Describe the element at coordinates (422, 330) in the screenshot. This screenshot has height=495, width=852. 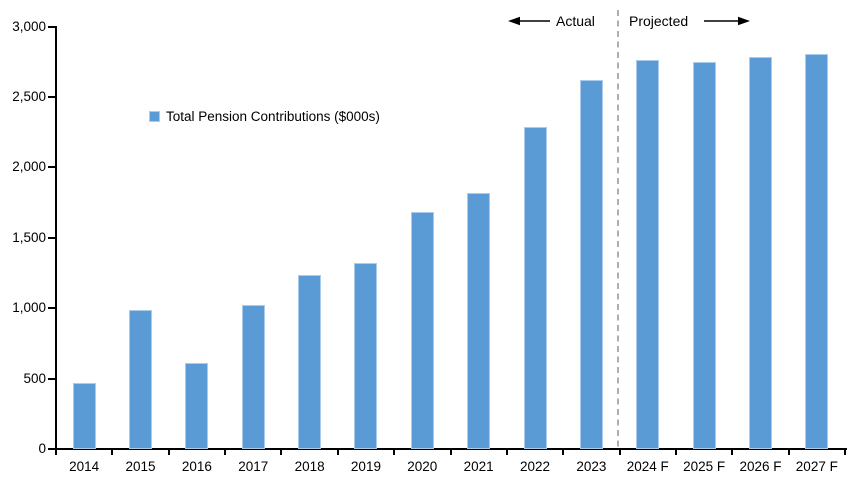
I see `bar-2020` at that location.